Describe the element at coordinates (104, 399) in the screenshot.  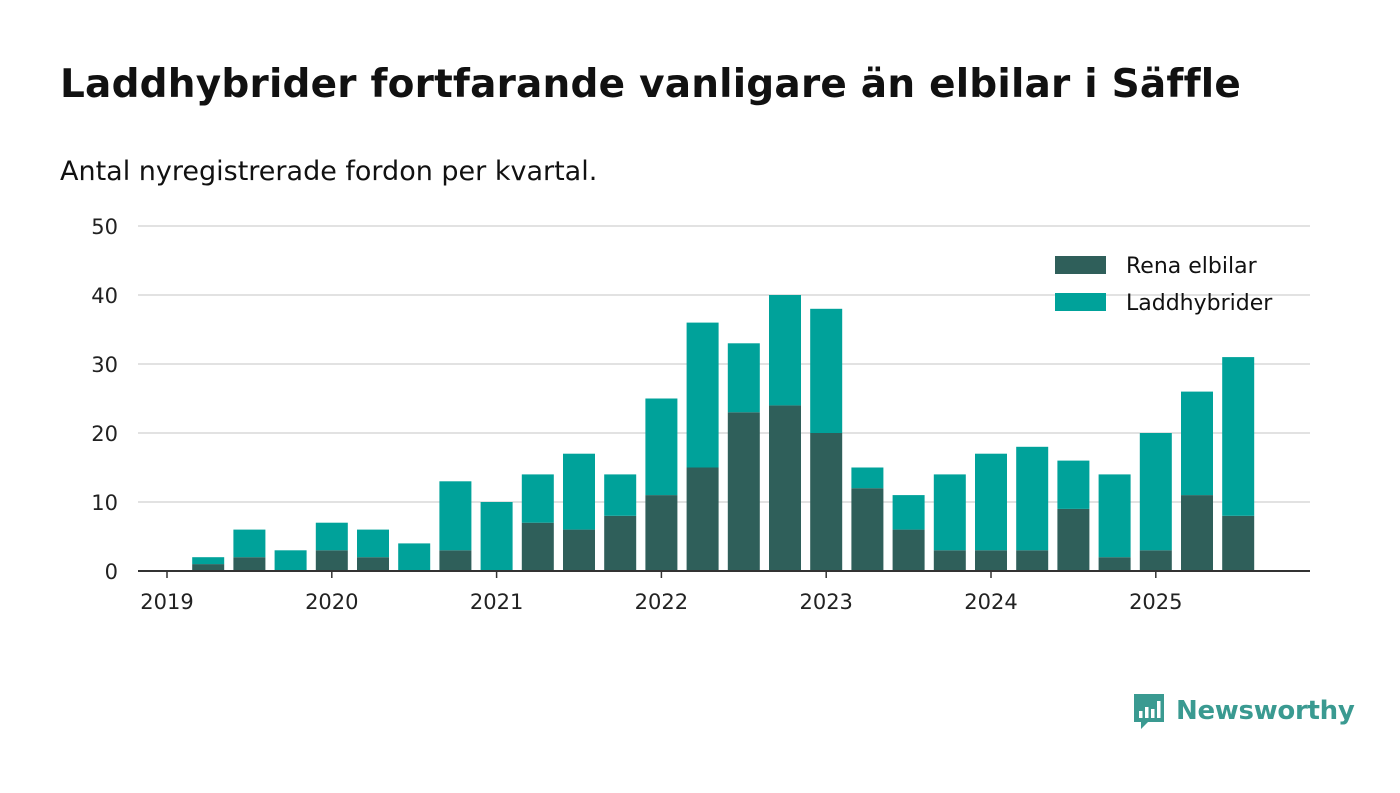
I see `y-axis-ticks: 0 10 20 30 40 50` at that location.